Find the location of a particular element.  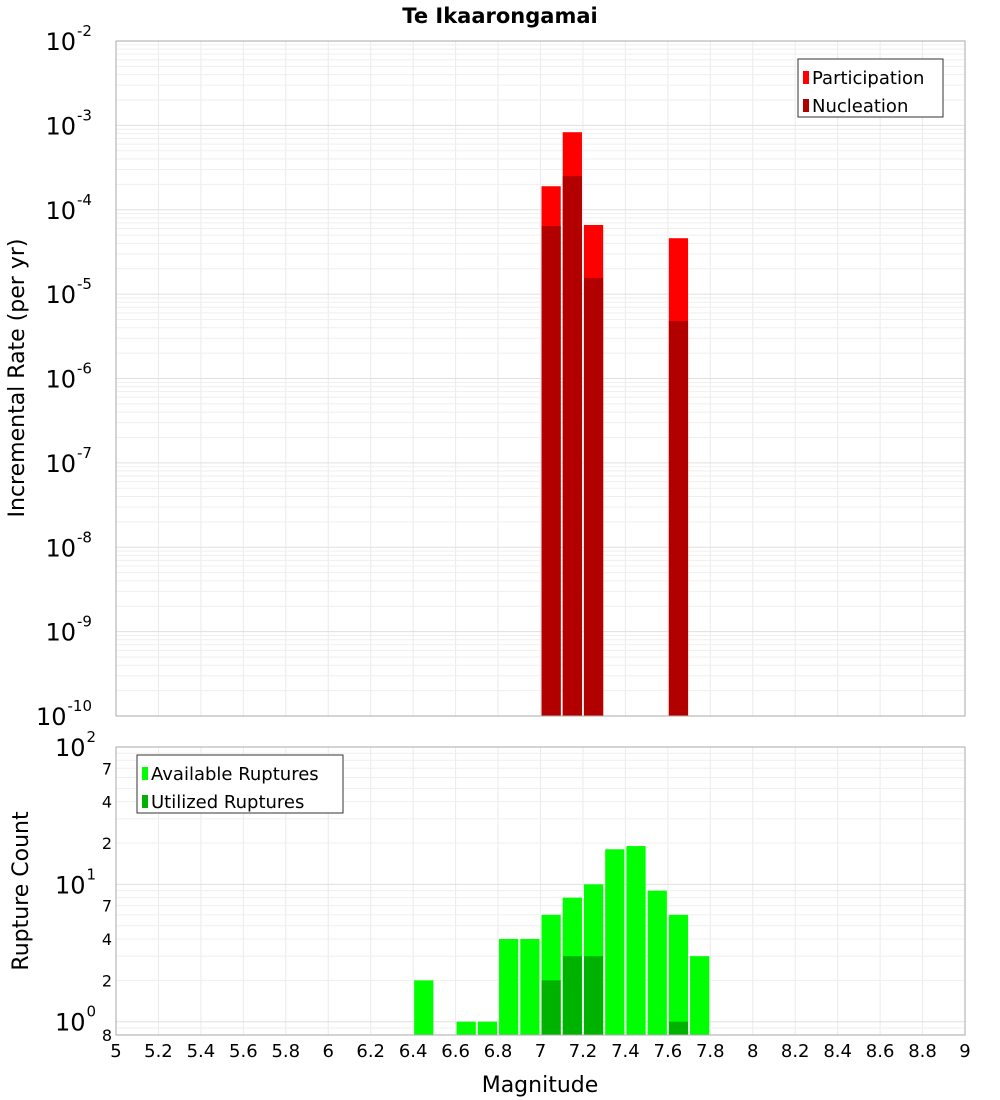

x-tick-label: 8 is located at coordinates (752, 1051).